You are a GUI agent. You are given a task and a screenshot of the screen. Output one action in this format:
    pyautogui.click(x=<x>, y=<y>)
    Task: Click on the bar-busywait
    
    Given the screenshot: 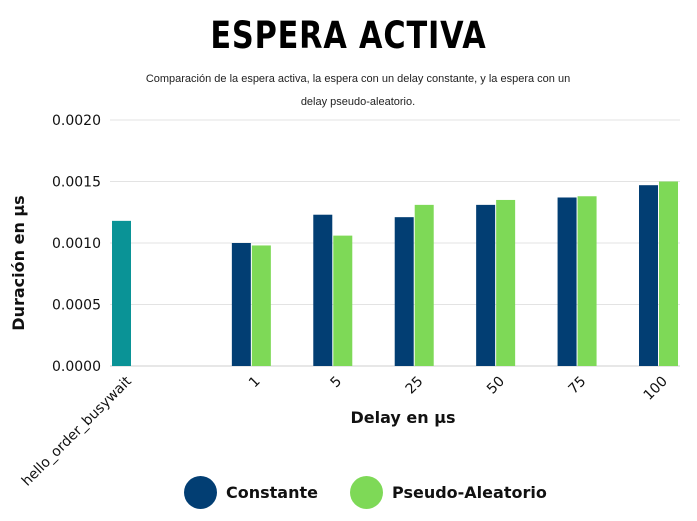 What is the action you would take?
    pyautogui.click(x=121, y=293)
    